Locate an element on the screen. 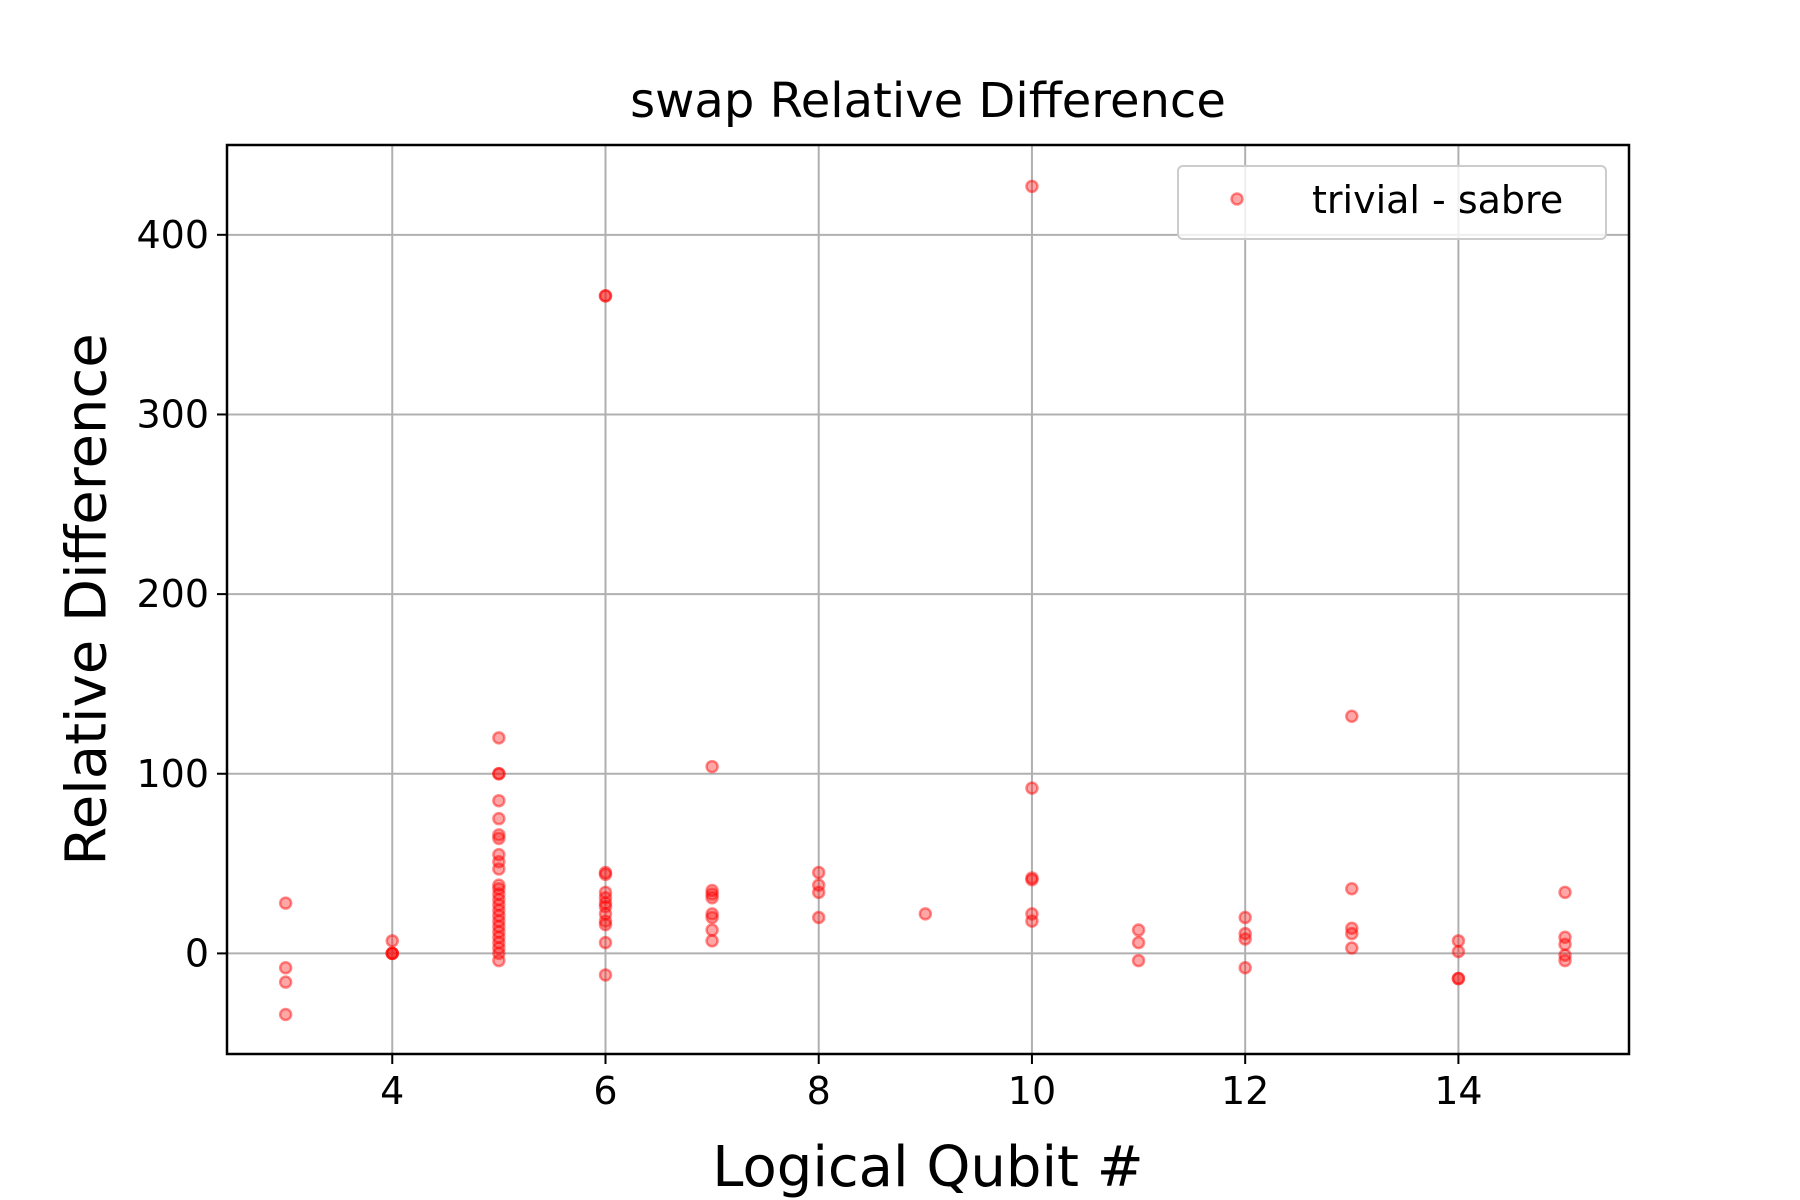 The width and height of the screenshot is (1800, 1200). x-tick-label: 12 is located at coordinates (1245, 1091).